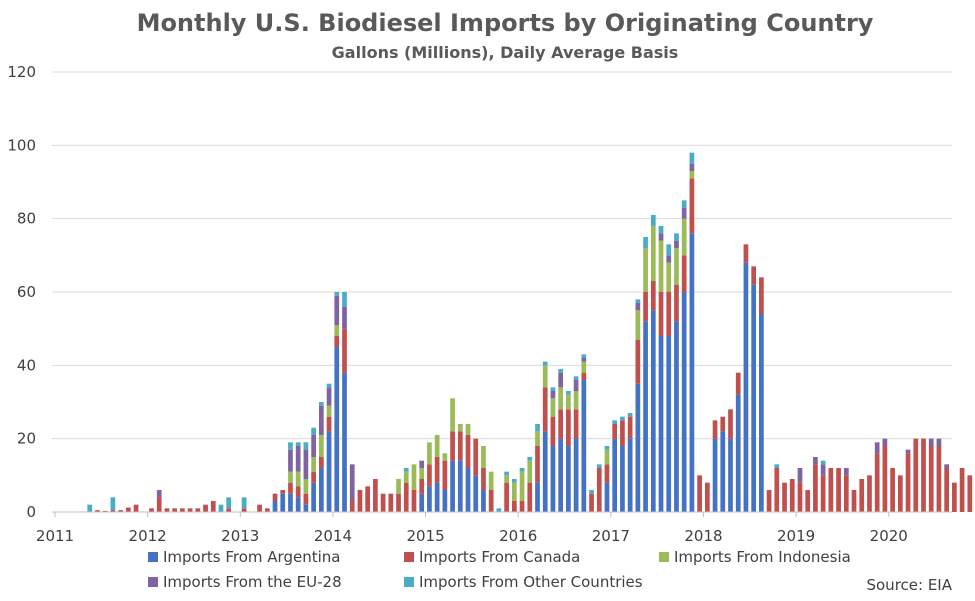 This screenshot has width=975, height=601. What do you see at coordinates (796, 536) in the screenshot?
I see `x-tick-label: 2019` at bounding box center [796, 536].